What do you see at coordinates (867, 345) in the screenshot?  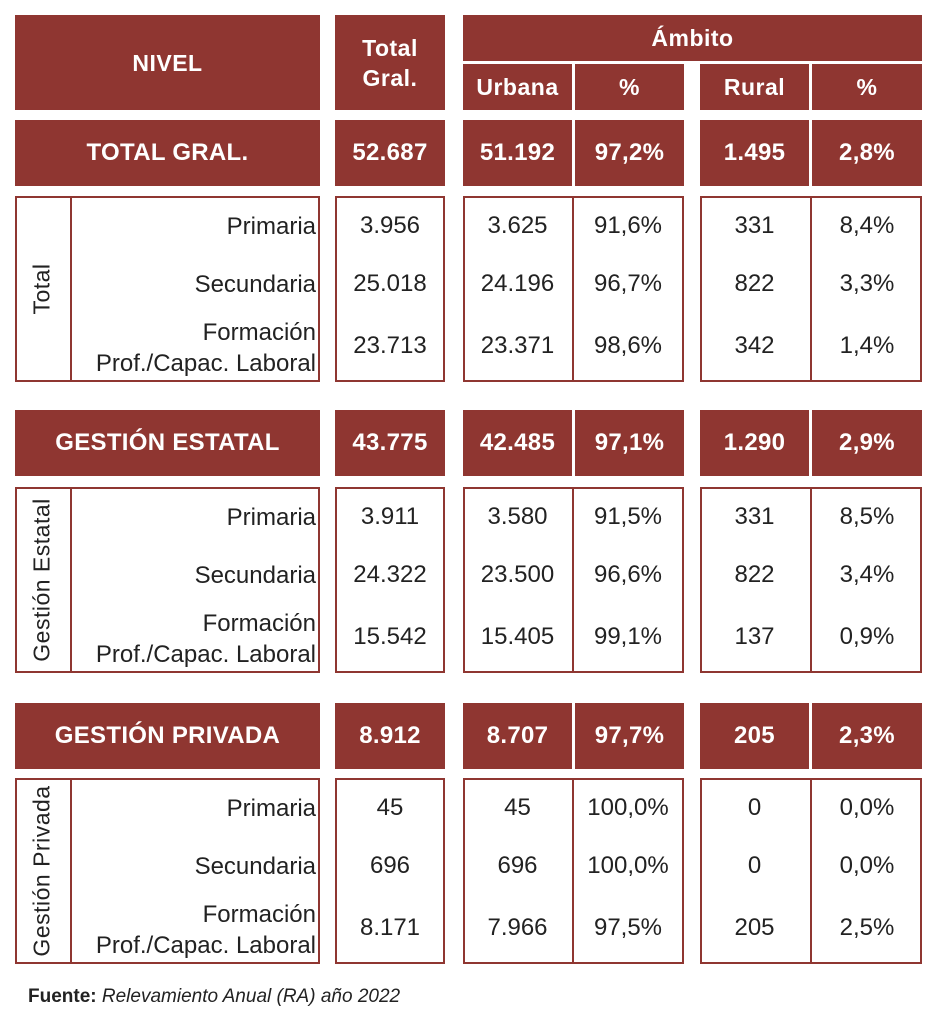 I see `row-rural-pct: 1,4%` at bounding box center [867, 345].